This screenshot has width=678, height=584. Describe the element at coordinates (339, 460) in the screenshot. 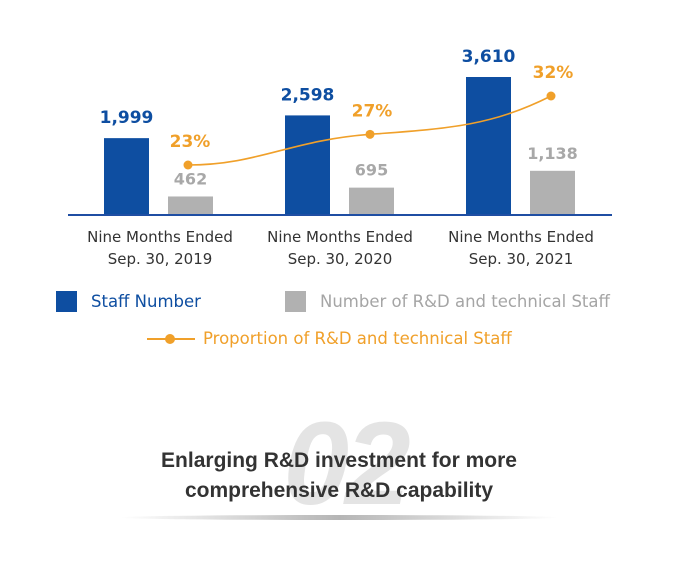

I see `caption-line1: Enlarging R&D investment for more` at that location.